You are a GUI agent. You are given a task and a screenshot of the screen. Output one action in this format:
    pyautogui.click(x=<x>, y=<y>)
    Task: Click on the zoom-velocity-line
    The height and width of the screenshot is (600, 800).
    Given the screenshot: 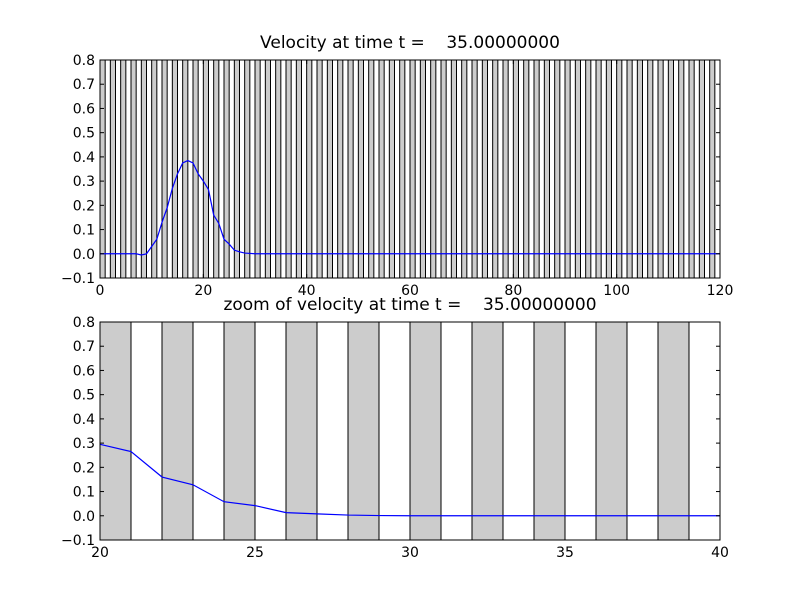 What is the action you would take?
    pyautogui.click(x=409, y=480)
    